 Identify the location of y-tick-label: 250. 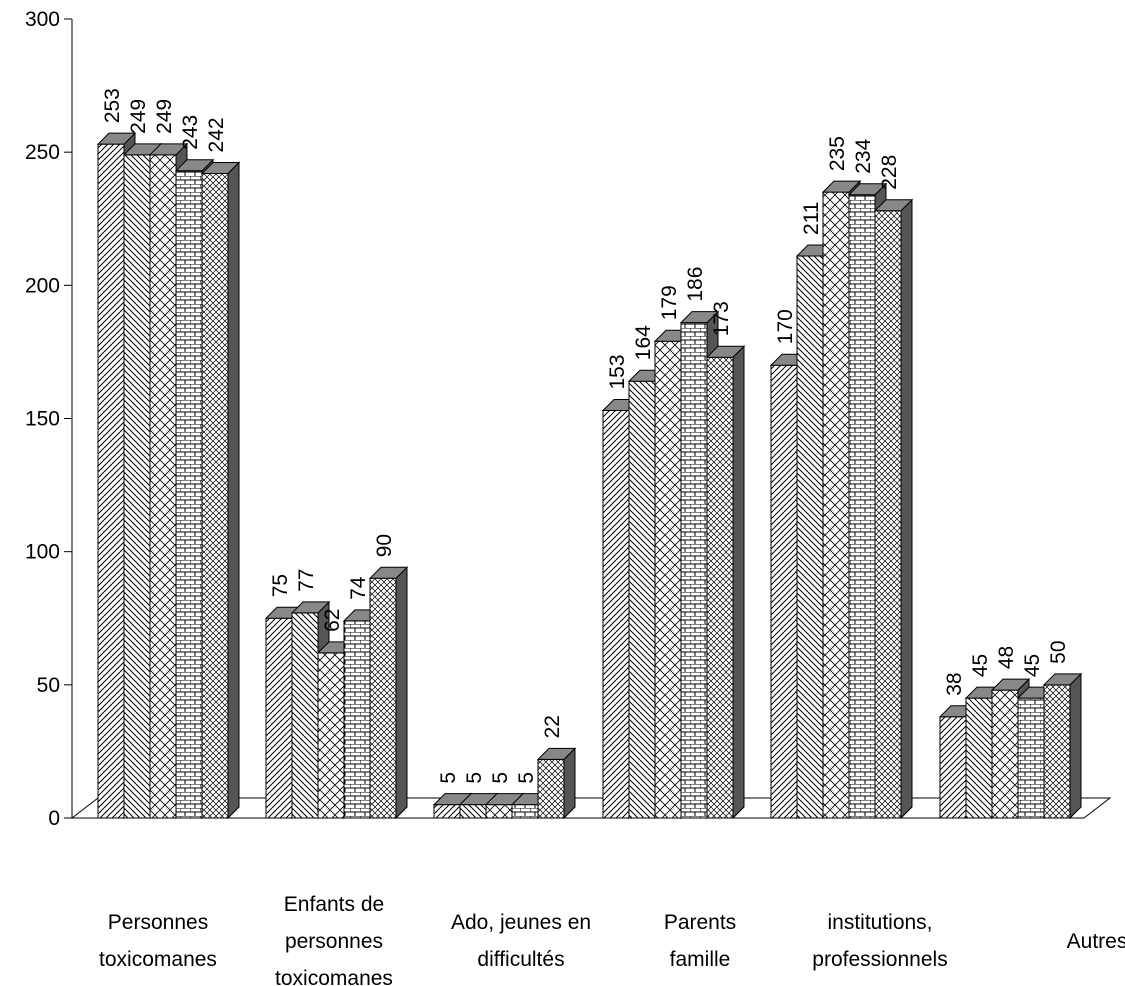
(42, 152).